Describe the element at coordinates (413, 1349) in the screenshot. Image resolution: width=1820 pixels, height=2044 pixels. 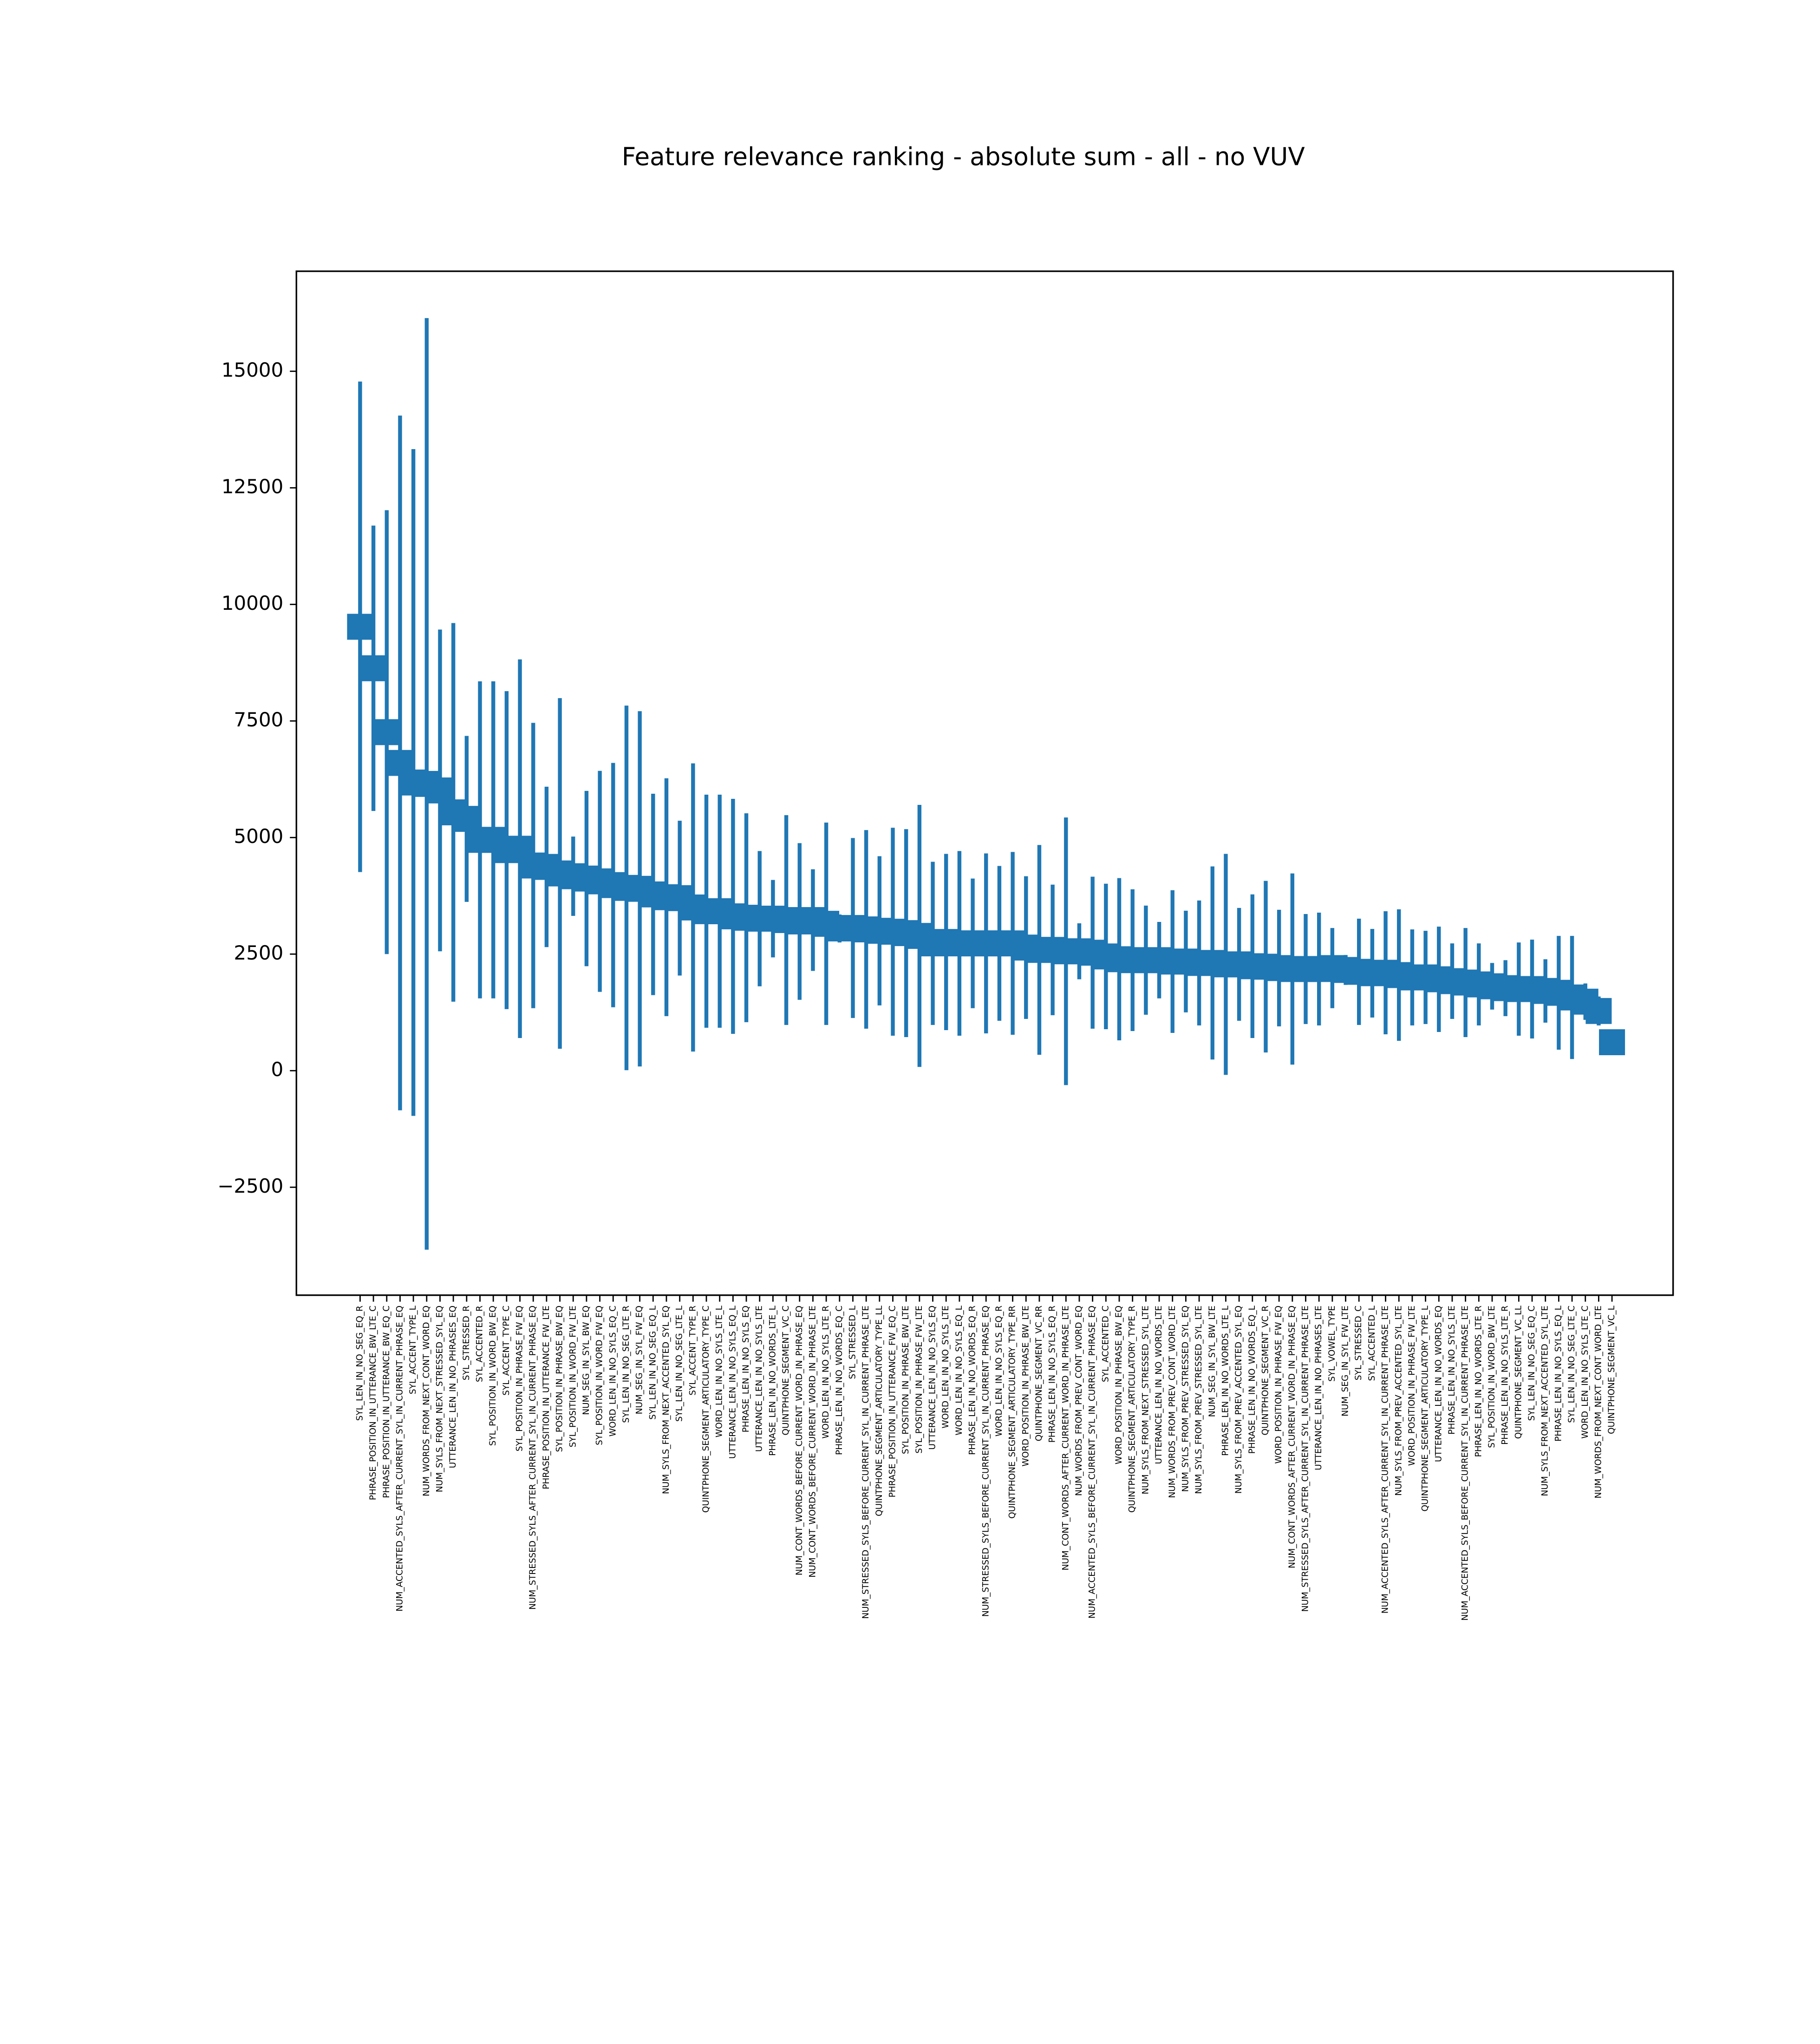
I see `x-tick-label: SYL_ACCENT_TYPE_L` at that location.